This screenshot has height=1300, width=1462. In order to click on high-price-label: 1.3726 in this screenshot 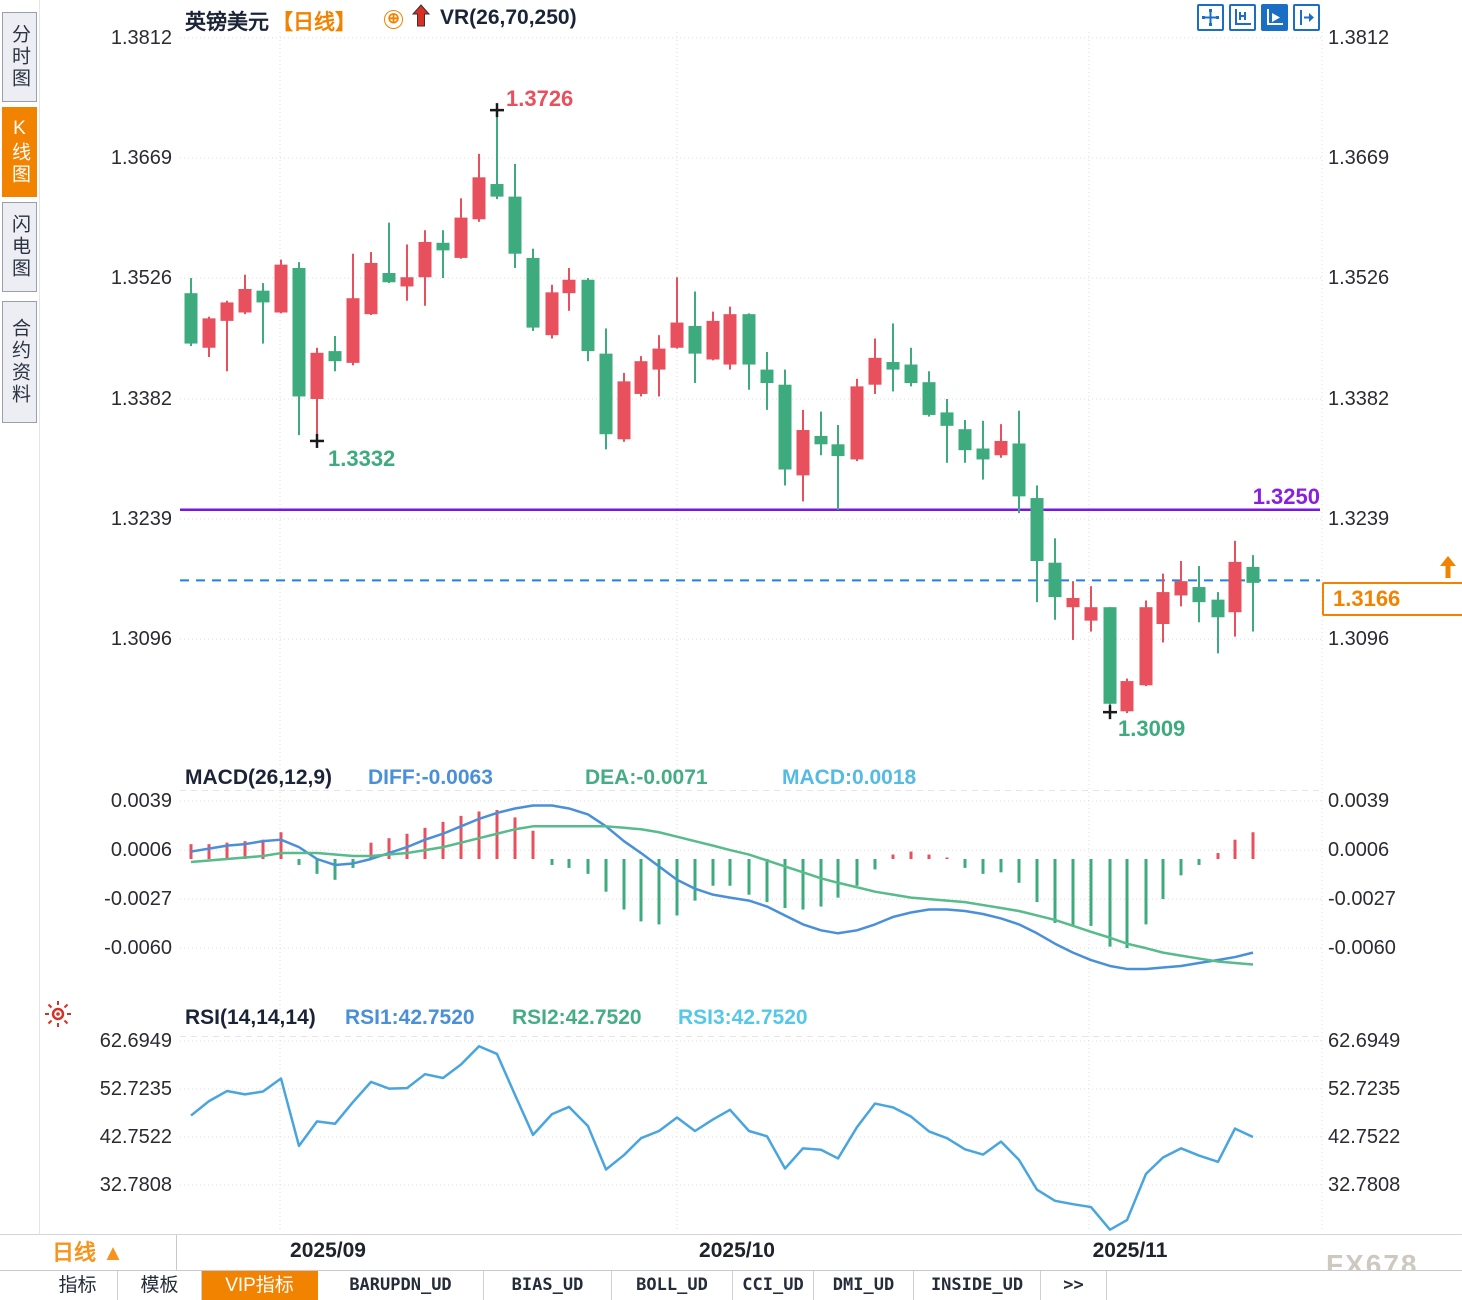, I will do `click(540, 98)`.